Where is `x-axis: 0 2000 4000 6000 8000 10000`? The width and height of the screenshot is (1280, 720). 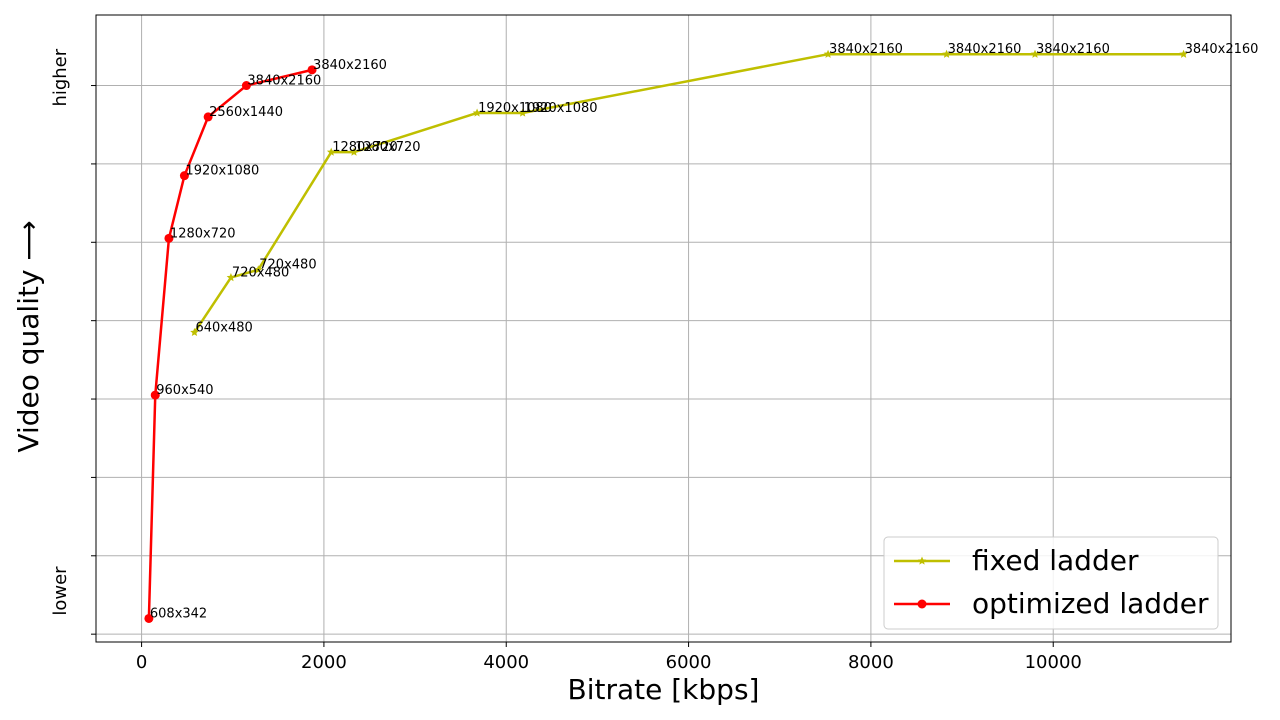 x-axis: 0 2000 4000 6000 8000 10000 is located at coordinates (609, 657).